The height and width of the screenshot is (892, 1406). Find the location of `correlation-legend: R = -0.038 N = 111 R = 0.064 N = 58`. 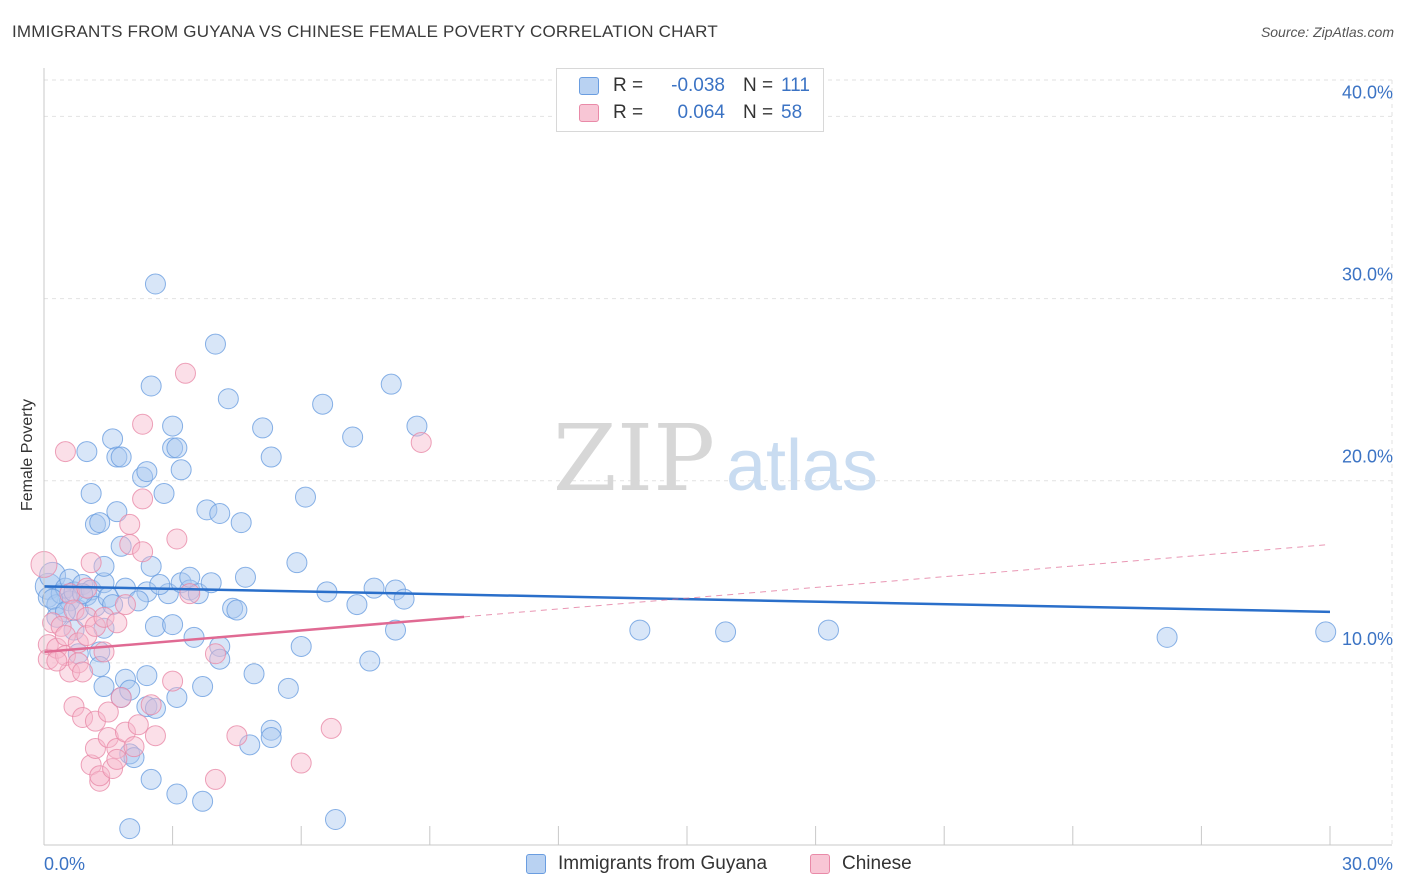

correlation-legend: R = -0.038 N = 111 R = 0.064 N = 58 is located at coordinates (690, 100).